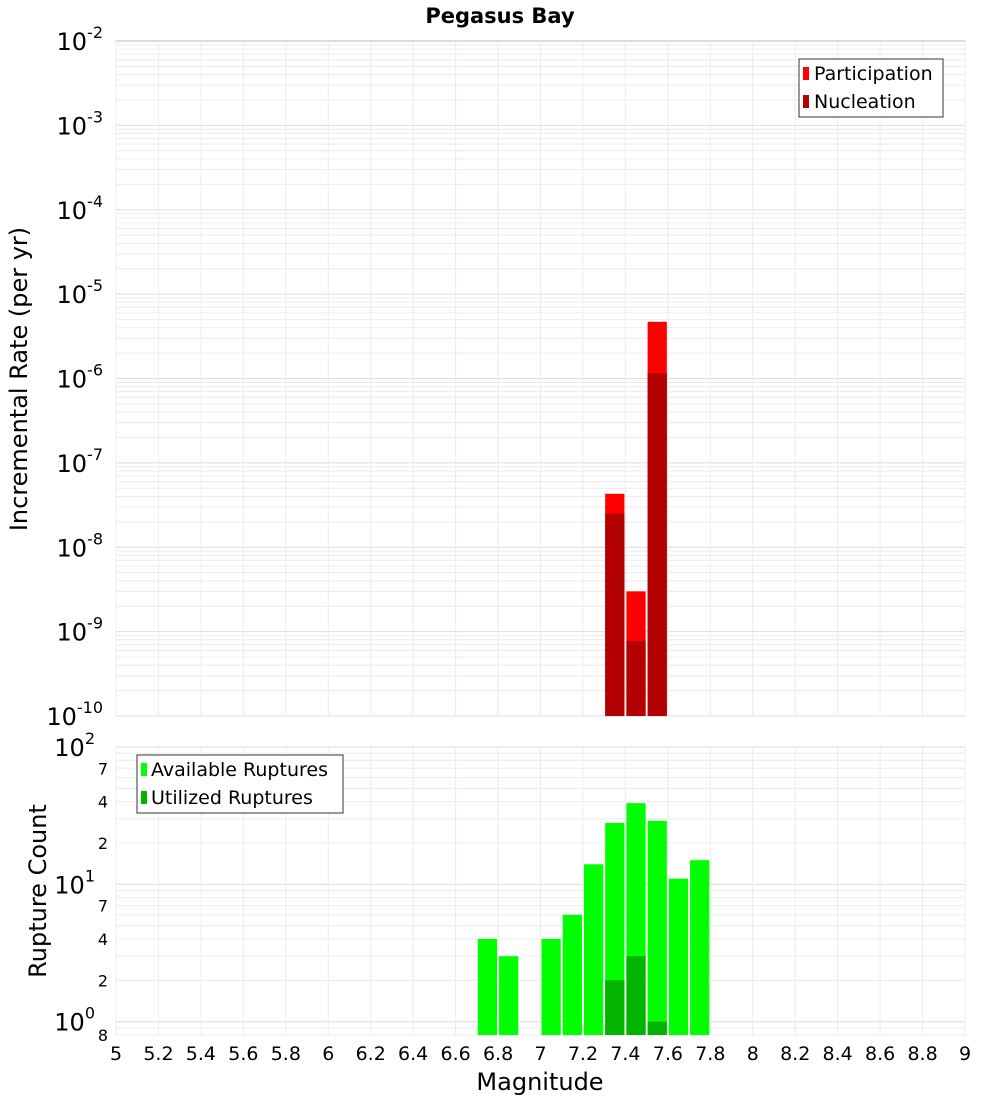 Image resolution: width=1000 pixels, height=1100 pixels. Describe the element at coordinates (103, 1035) in the screenshot. I see `count-y-tick-label-minor: 8` at that location.